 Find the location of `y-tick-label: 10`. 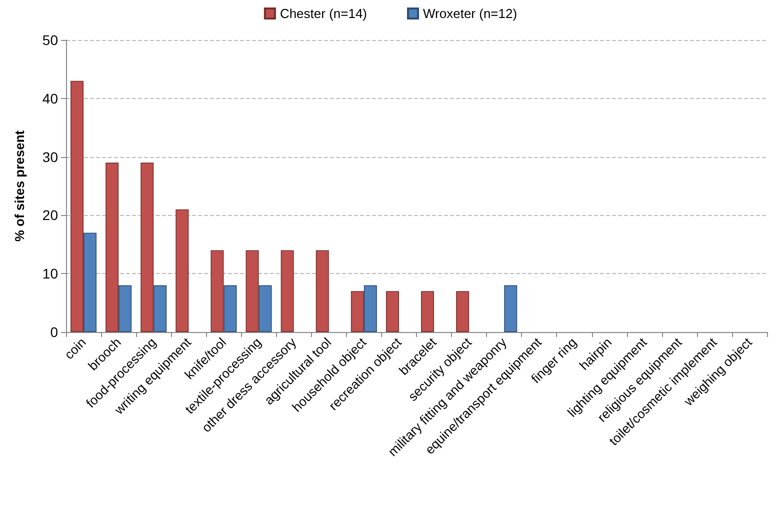

y-tick-label: 10 is located at coordinates (50, 274).